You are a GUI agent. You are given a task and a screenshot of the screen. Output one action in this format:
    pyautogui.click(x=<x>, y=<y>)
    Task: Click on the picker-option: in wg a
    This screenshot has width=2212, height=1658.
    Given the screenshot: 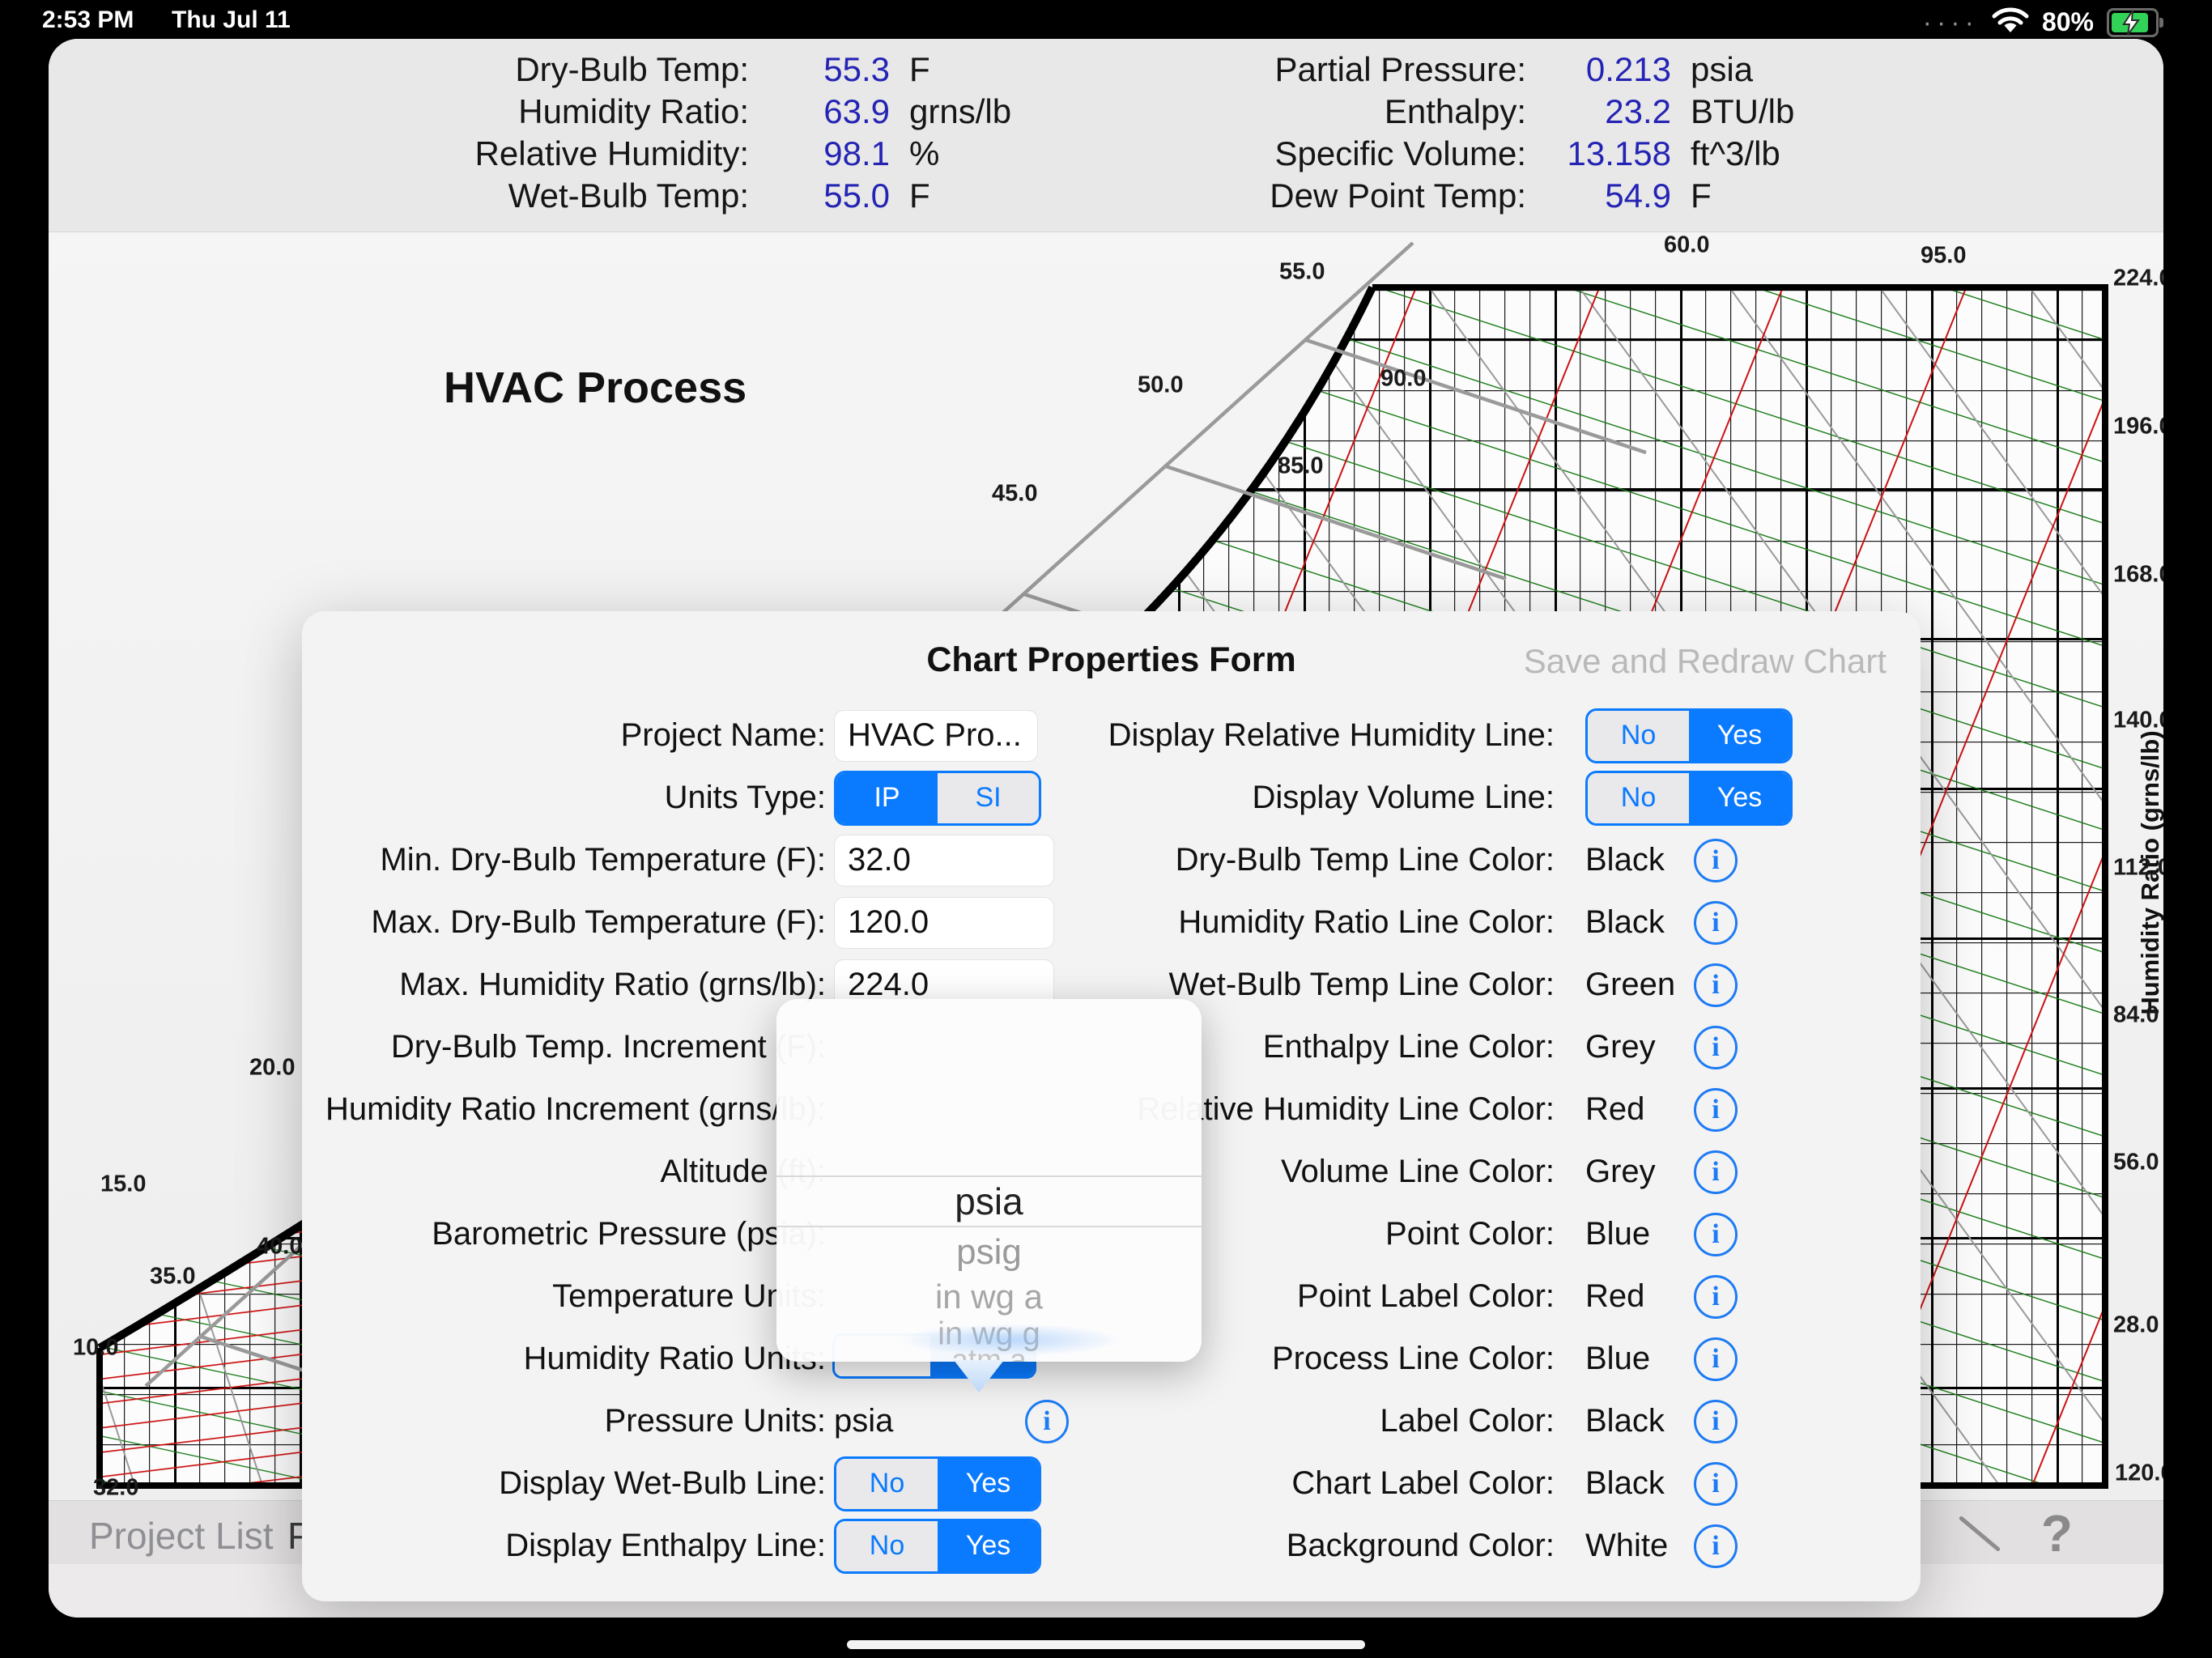 What is the action you would take?
    pyautogui.click(x=989, y=1297)
    